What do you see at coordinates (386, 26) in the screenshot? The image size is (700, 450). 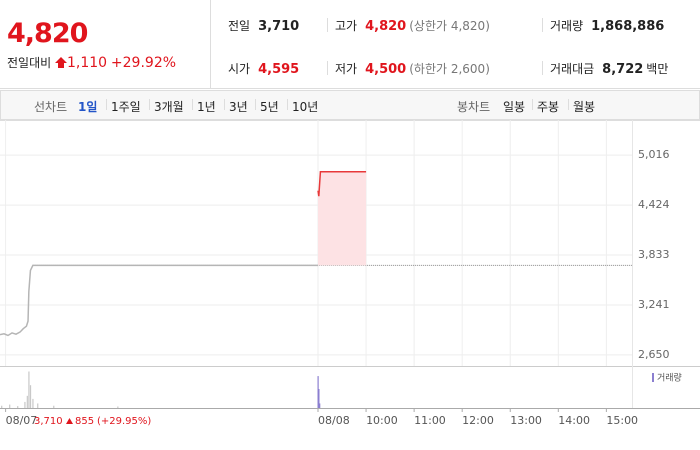 I see `stat-value: 4,820` at bounding box center [386, 26].